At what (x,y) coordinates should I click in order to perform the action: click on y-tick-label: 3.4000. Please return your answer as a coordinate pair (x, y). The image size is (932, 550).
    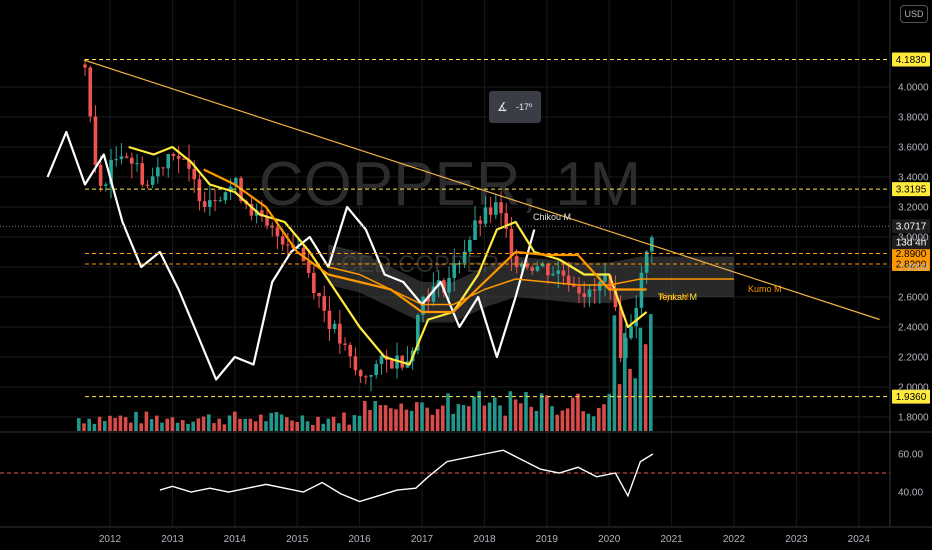
    Looking at the image, I should click on (913, 178).